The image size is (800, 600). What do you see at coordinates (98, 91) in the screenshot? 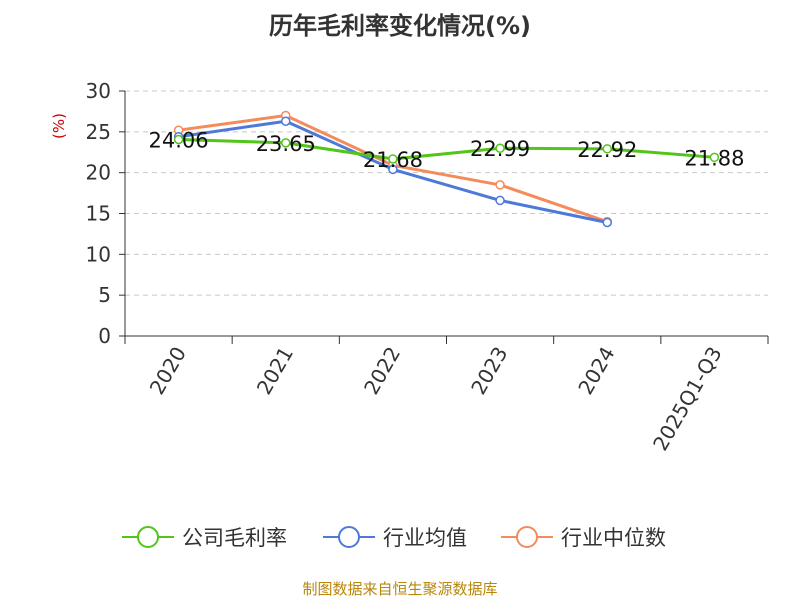
I see `y-tick-label: 30` at bounding box center [98, 91].